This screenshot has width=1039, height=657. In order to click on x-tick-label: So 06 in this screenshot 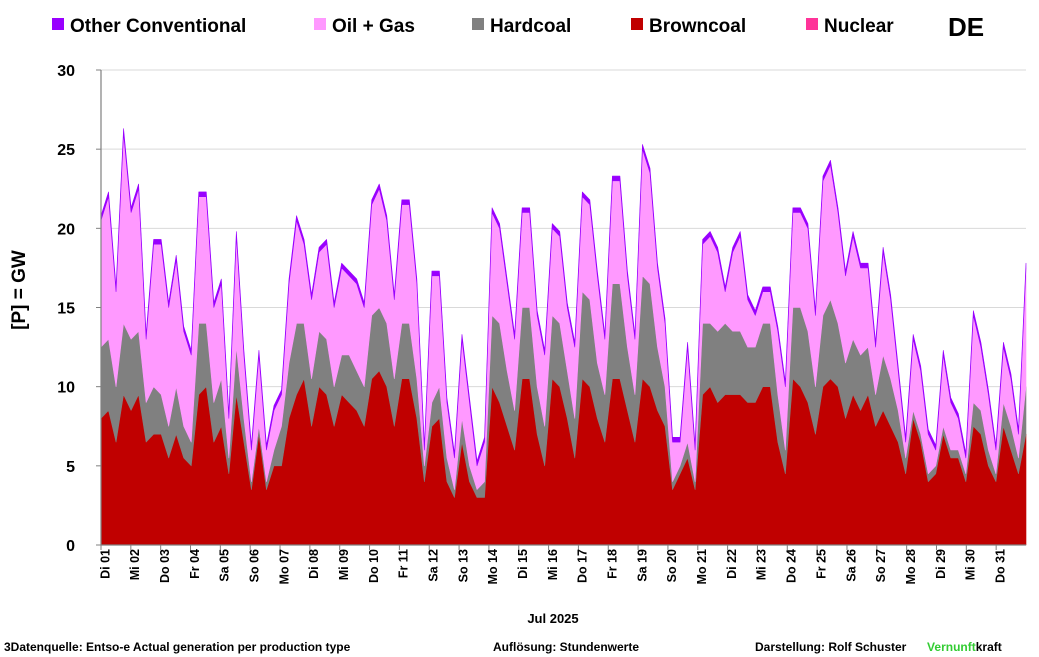, I will do `click(254, 565)`.